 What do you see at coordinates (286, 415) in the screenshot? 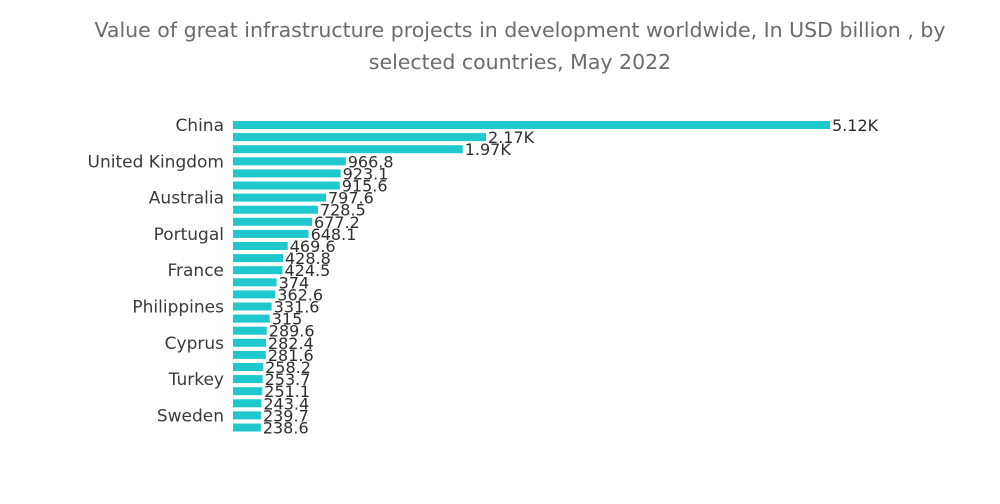
I see `value-label: 239.7` at bounding box center [286, 415].